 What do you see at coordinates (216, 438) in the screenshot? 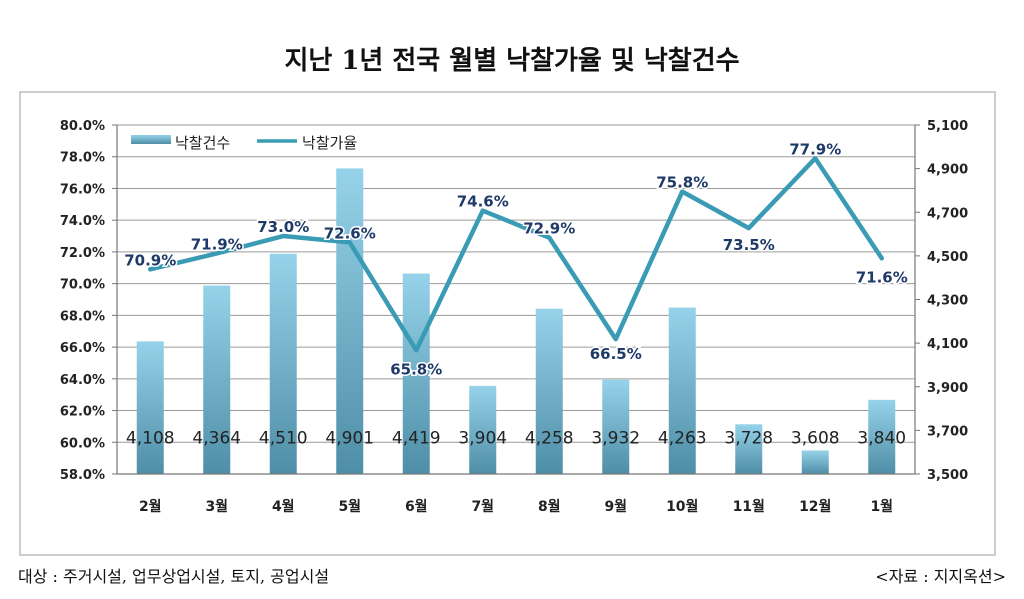
I see `bar-value-label: 4,364` at bounding box center [216, 438].